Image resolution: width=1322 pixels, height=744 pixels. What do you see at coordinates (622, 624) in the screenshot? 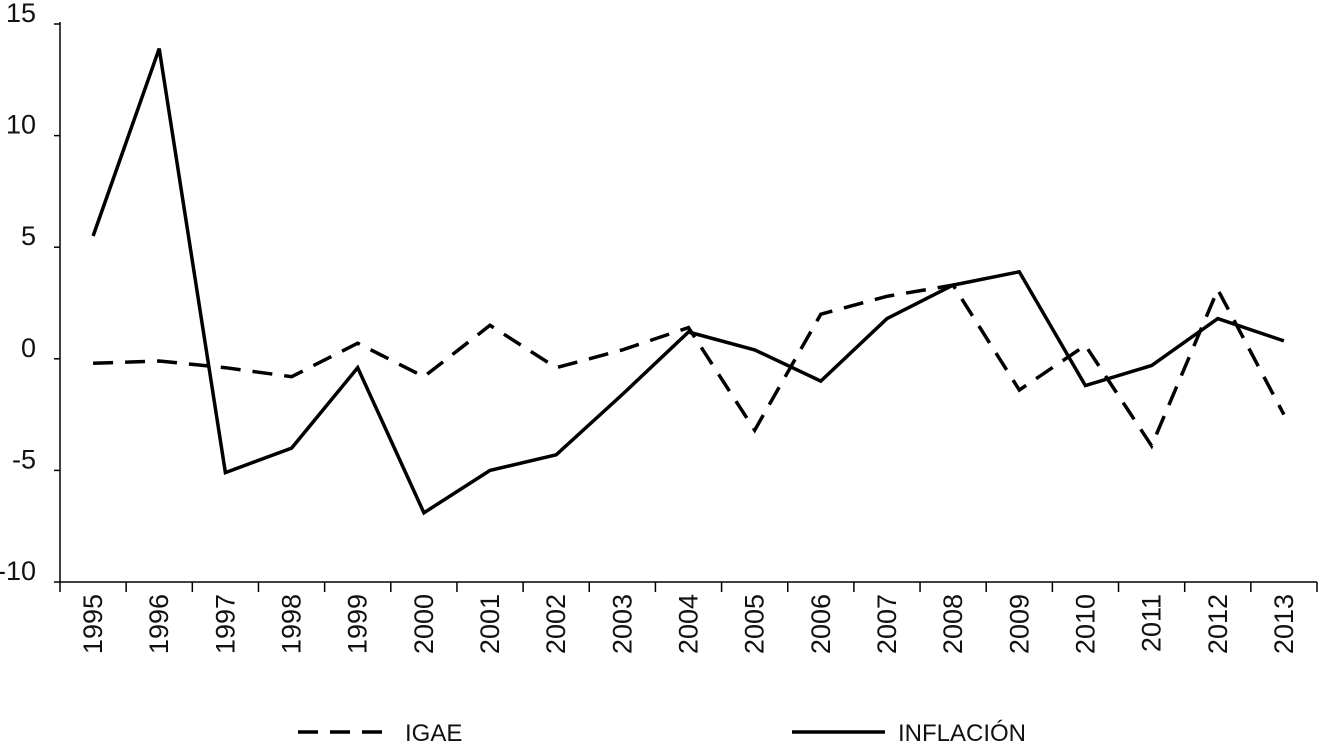
I see `x-tick-label: 2003` at bounding box center [622, 624].